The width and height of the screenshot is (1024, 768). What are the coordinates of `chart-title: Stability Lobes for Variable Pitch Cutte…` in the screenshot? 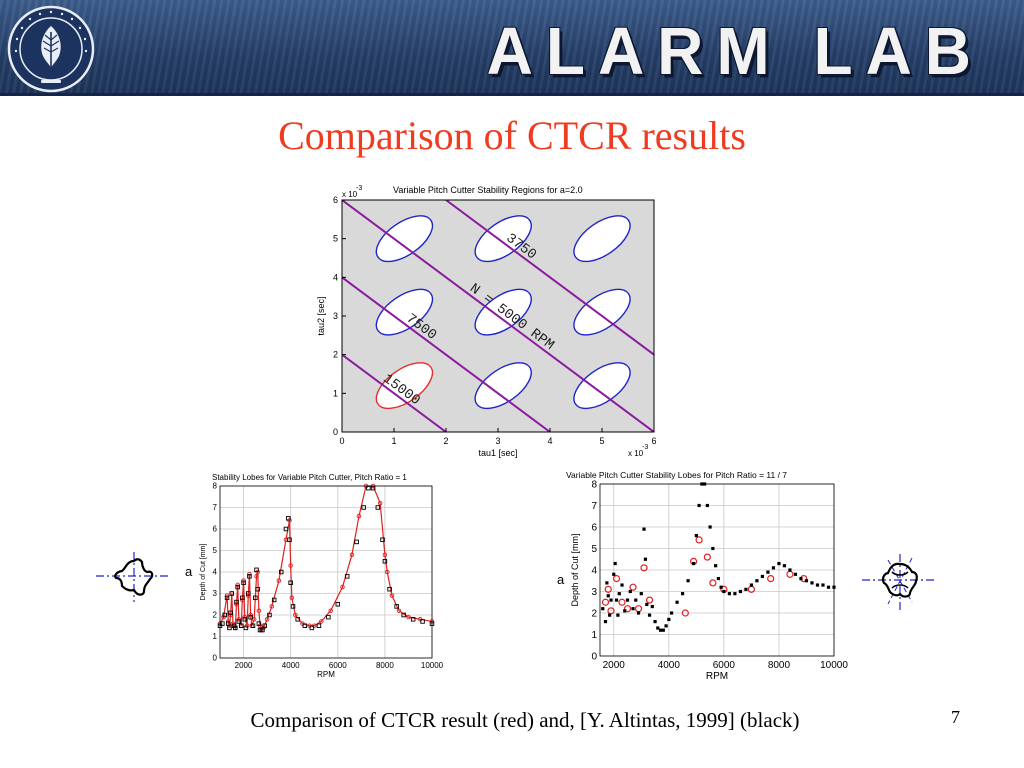 It's located at (309, 477).